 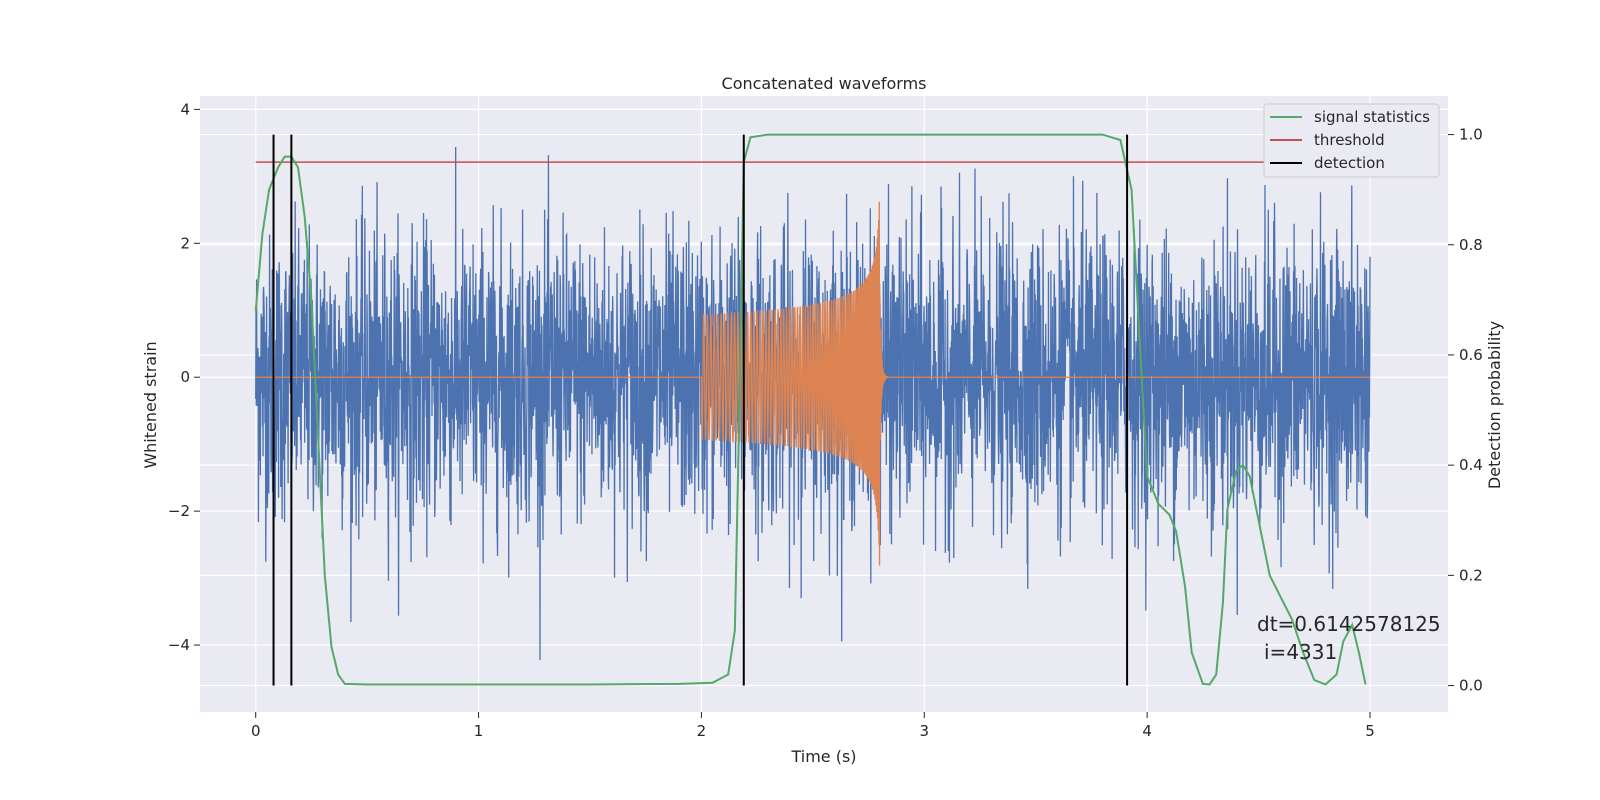 I want to click on legend-label-threshold: threshold, so click(x=1349, y=140).